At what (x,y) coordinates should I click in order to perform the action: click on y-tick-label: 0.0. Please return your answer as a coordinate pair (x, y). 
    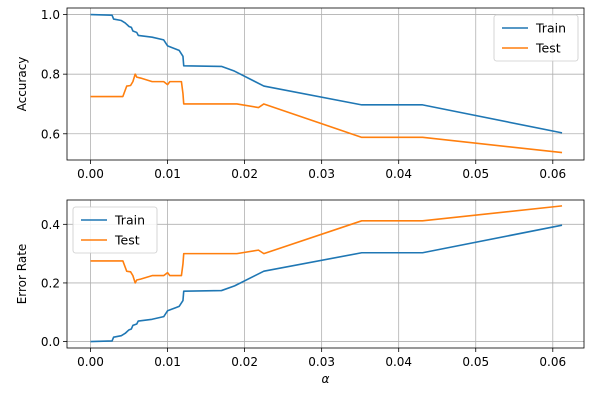
    Looking at the image, I should click on (50, 342).